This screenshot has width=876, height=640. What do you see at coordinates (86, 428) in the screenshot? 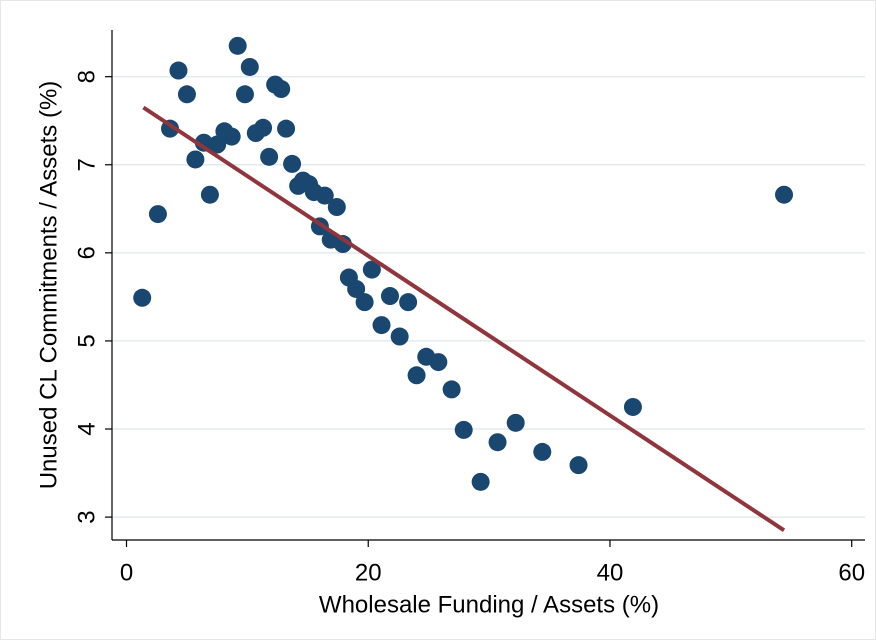
I see `y-tick-label: 4` at bounding box center [86, 428].